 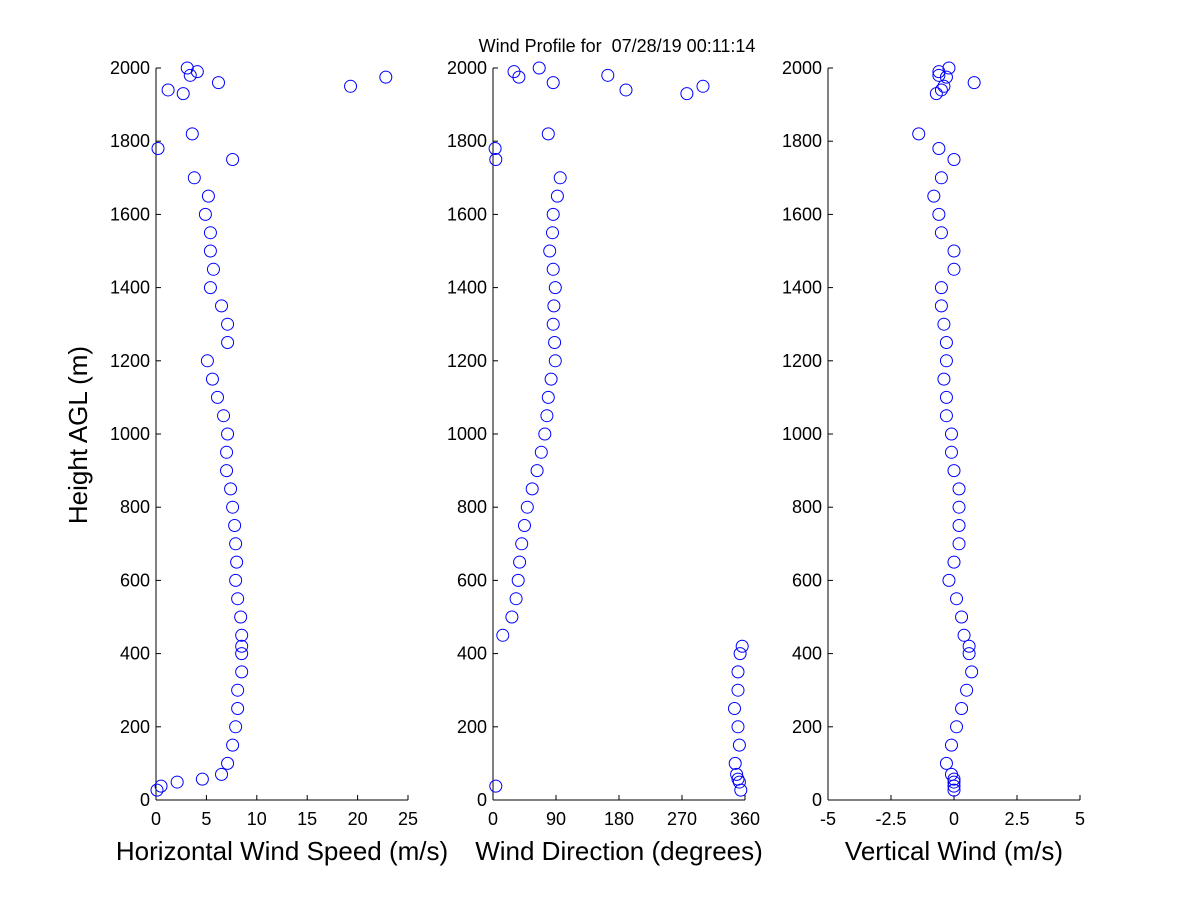 I want to click on x-tick-label: 20, so click(x=358, y=819).